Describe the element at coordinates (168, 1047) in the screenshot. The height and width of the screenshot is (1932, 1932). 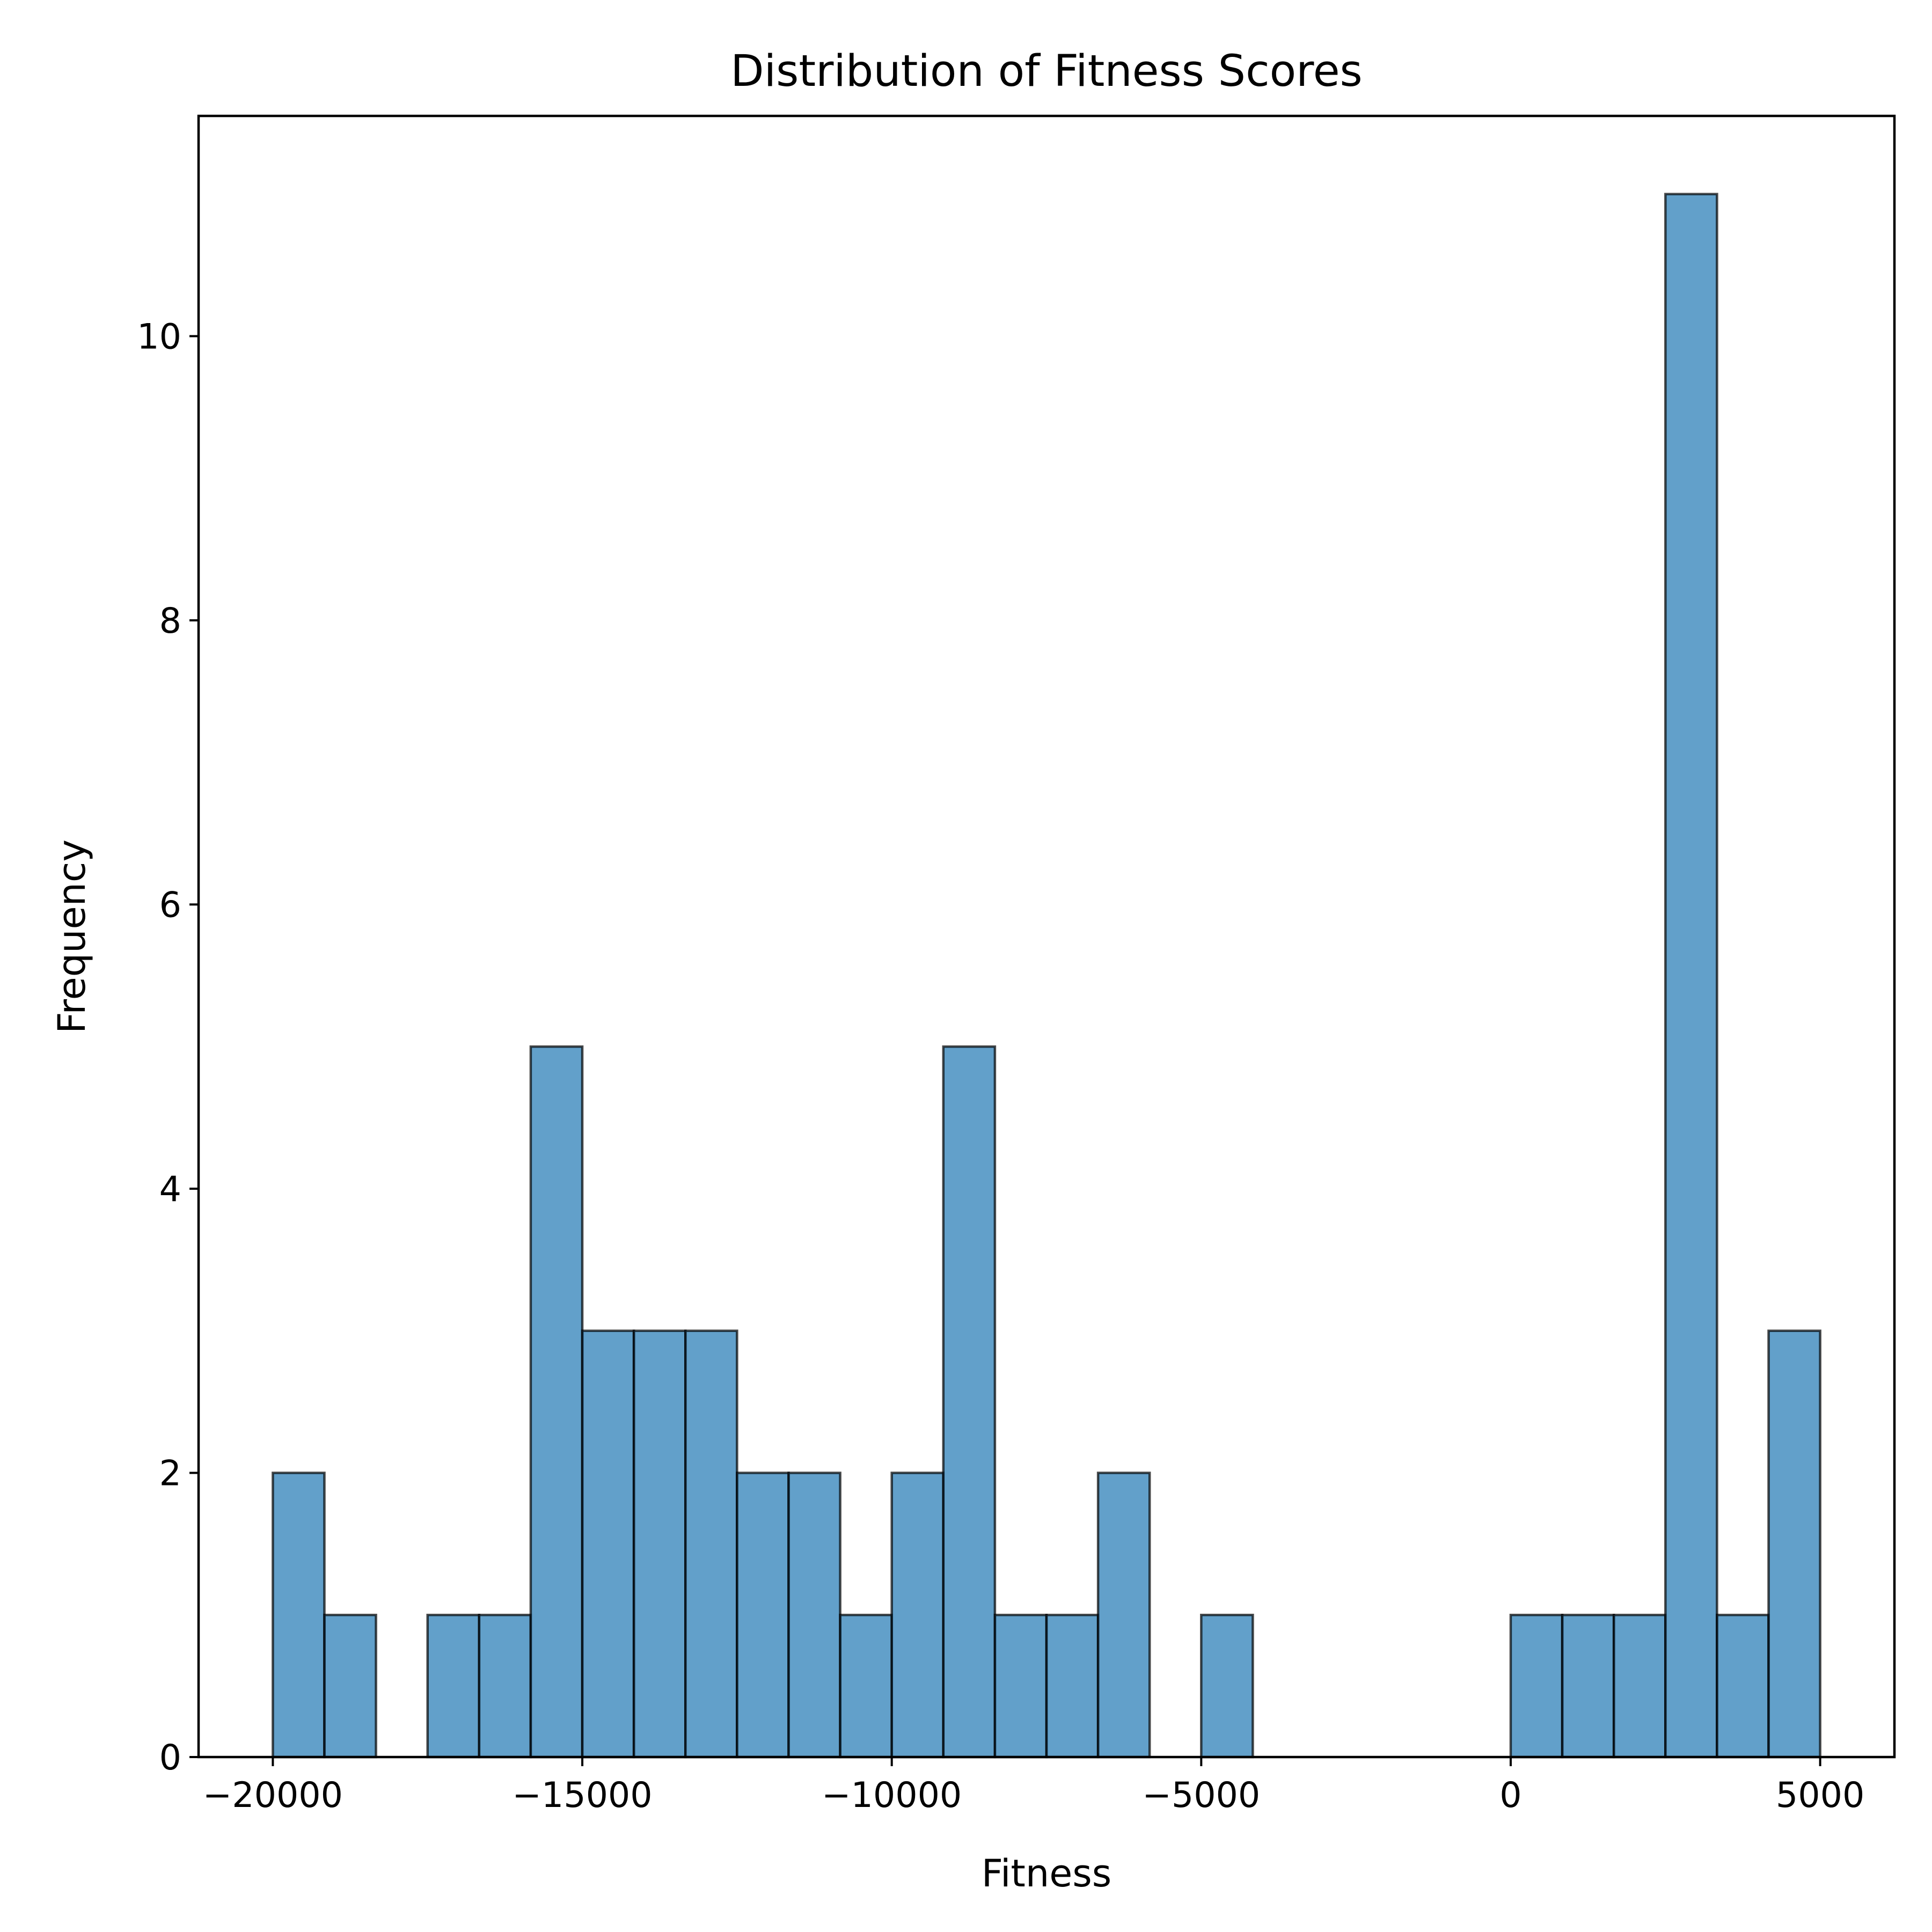
I see `y-axis-ticks: 0 2 4 6 8 10` at that location.